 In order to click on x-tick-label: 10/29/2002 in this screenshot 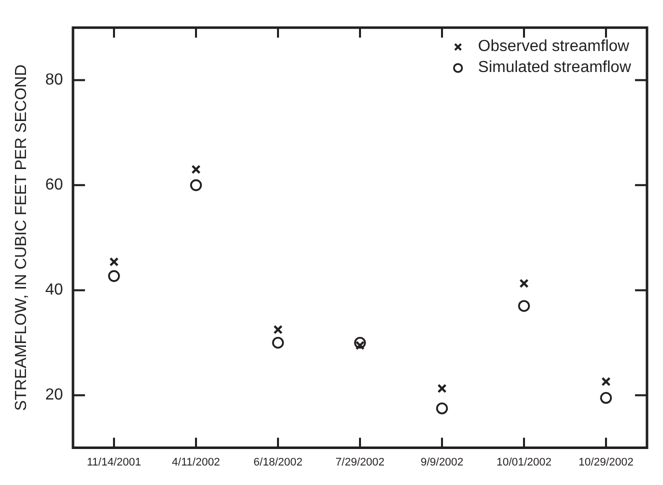, I will do `click(606, 462)`.